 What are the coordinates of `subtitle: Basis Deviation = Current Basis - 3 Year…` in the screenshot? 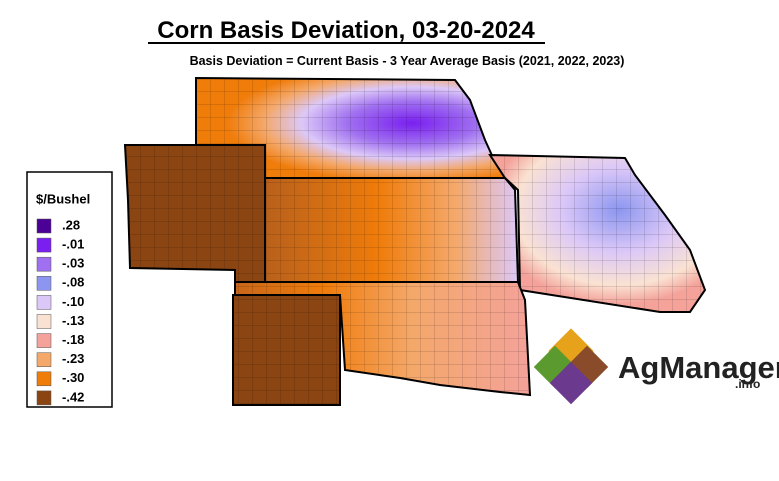 It's located at (407, 61).